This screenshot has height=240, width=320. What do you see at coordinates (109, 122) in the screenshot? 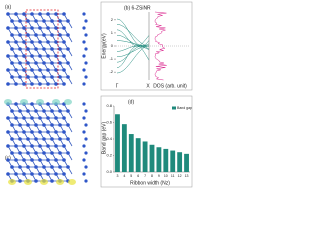
I see `y-tick-label: 0.6` at bounding box center [109, 122].